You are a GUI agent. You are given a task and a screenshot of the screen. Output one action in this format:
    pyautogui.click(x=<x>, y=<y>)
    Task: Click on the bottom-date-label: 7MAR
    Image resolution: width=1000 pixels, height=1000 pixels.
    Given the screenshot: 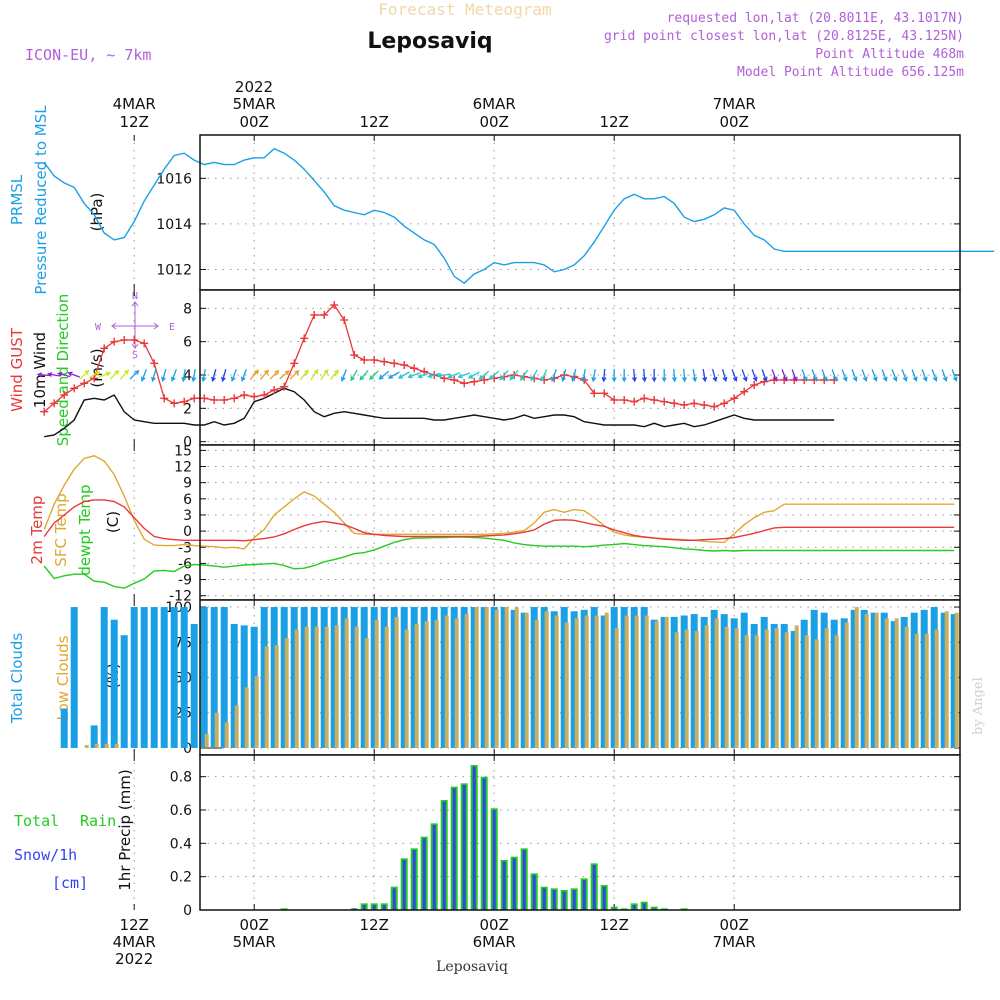 What is the action you would take?
    pyautogui.click(x=734, y=942)
    